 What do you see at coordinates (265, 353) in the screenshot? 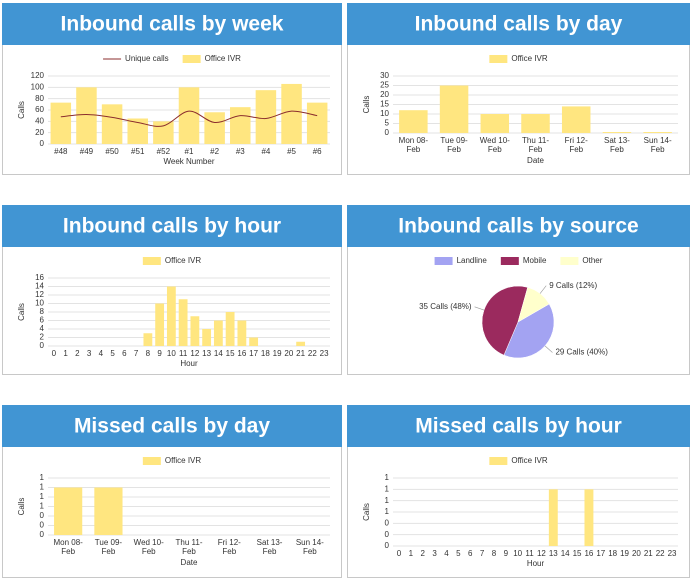
I see `x-tick-label: 18` at bounding box center [265, 353].